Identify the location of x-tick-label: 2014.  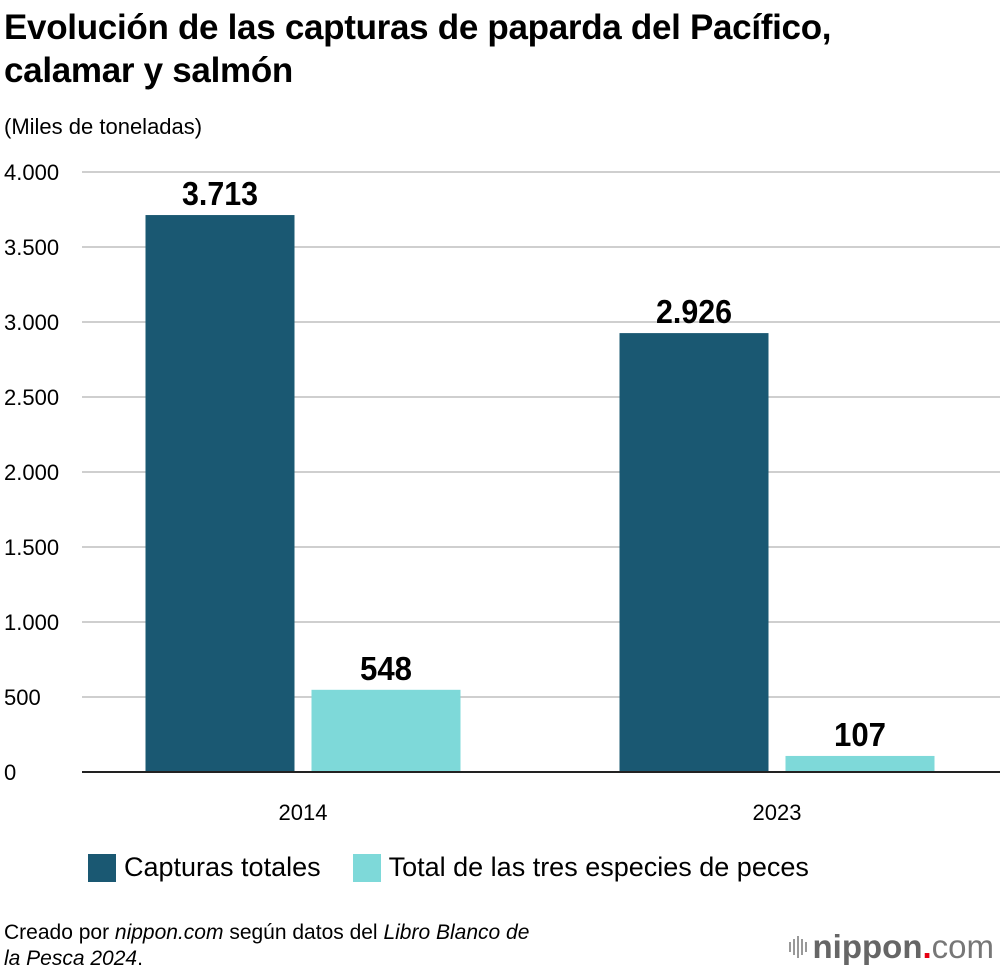
(303, 812).